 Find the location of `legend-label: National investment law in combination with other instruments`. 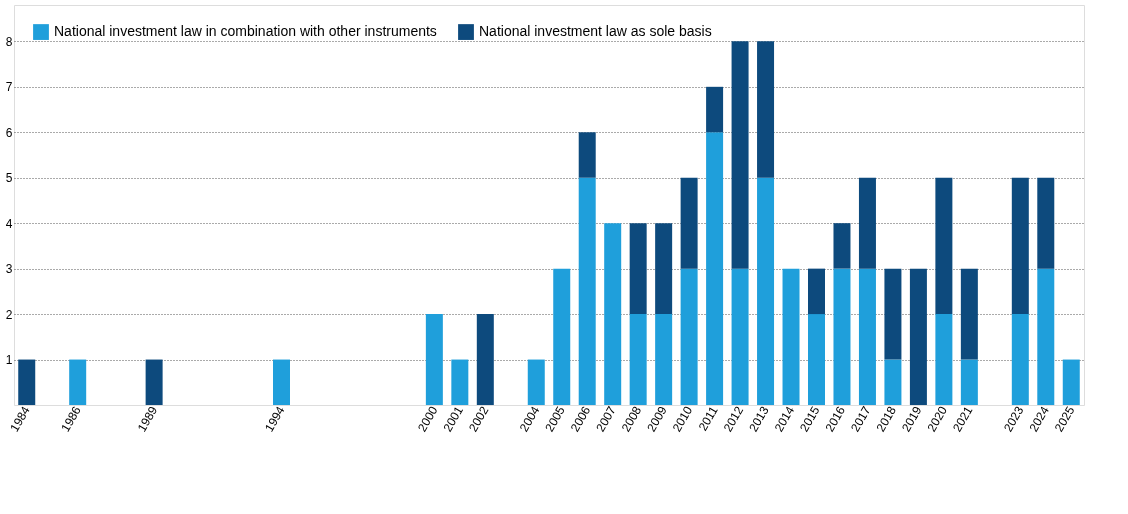

legend-label: National investment law in combination with other instruments is located at coordinates (245, 31).